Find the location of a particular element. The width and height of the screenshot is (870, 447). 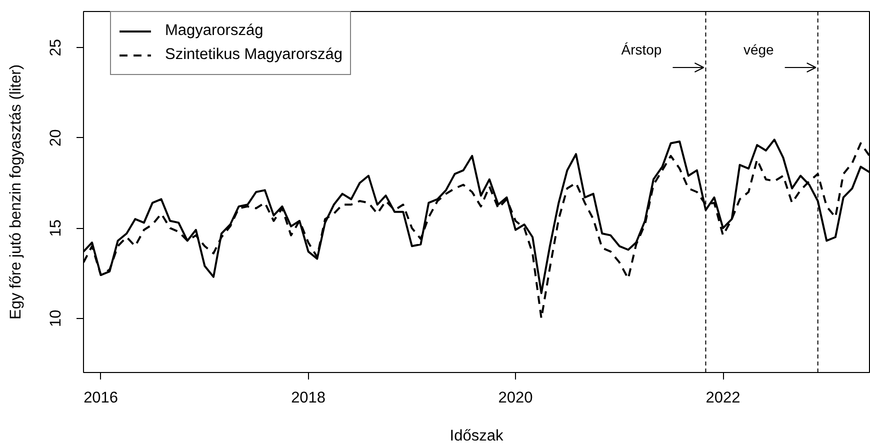

y-tick-label: 15 is located at coordinates (56, 228).